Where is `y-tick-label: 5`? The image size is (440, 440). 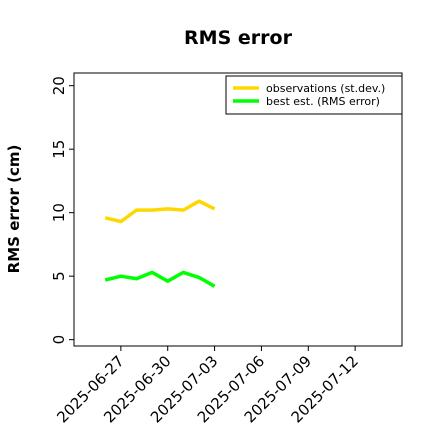 y-tick-label: 5 is located at coordinates (59, 276).